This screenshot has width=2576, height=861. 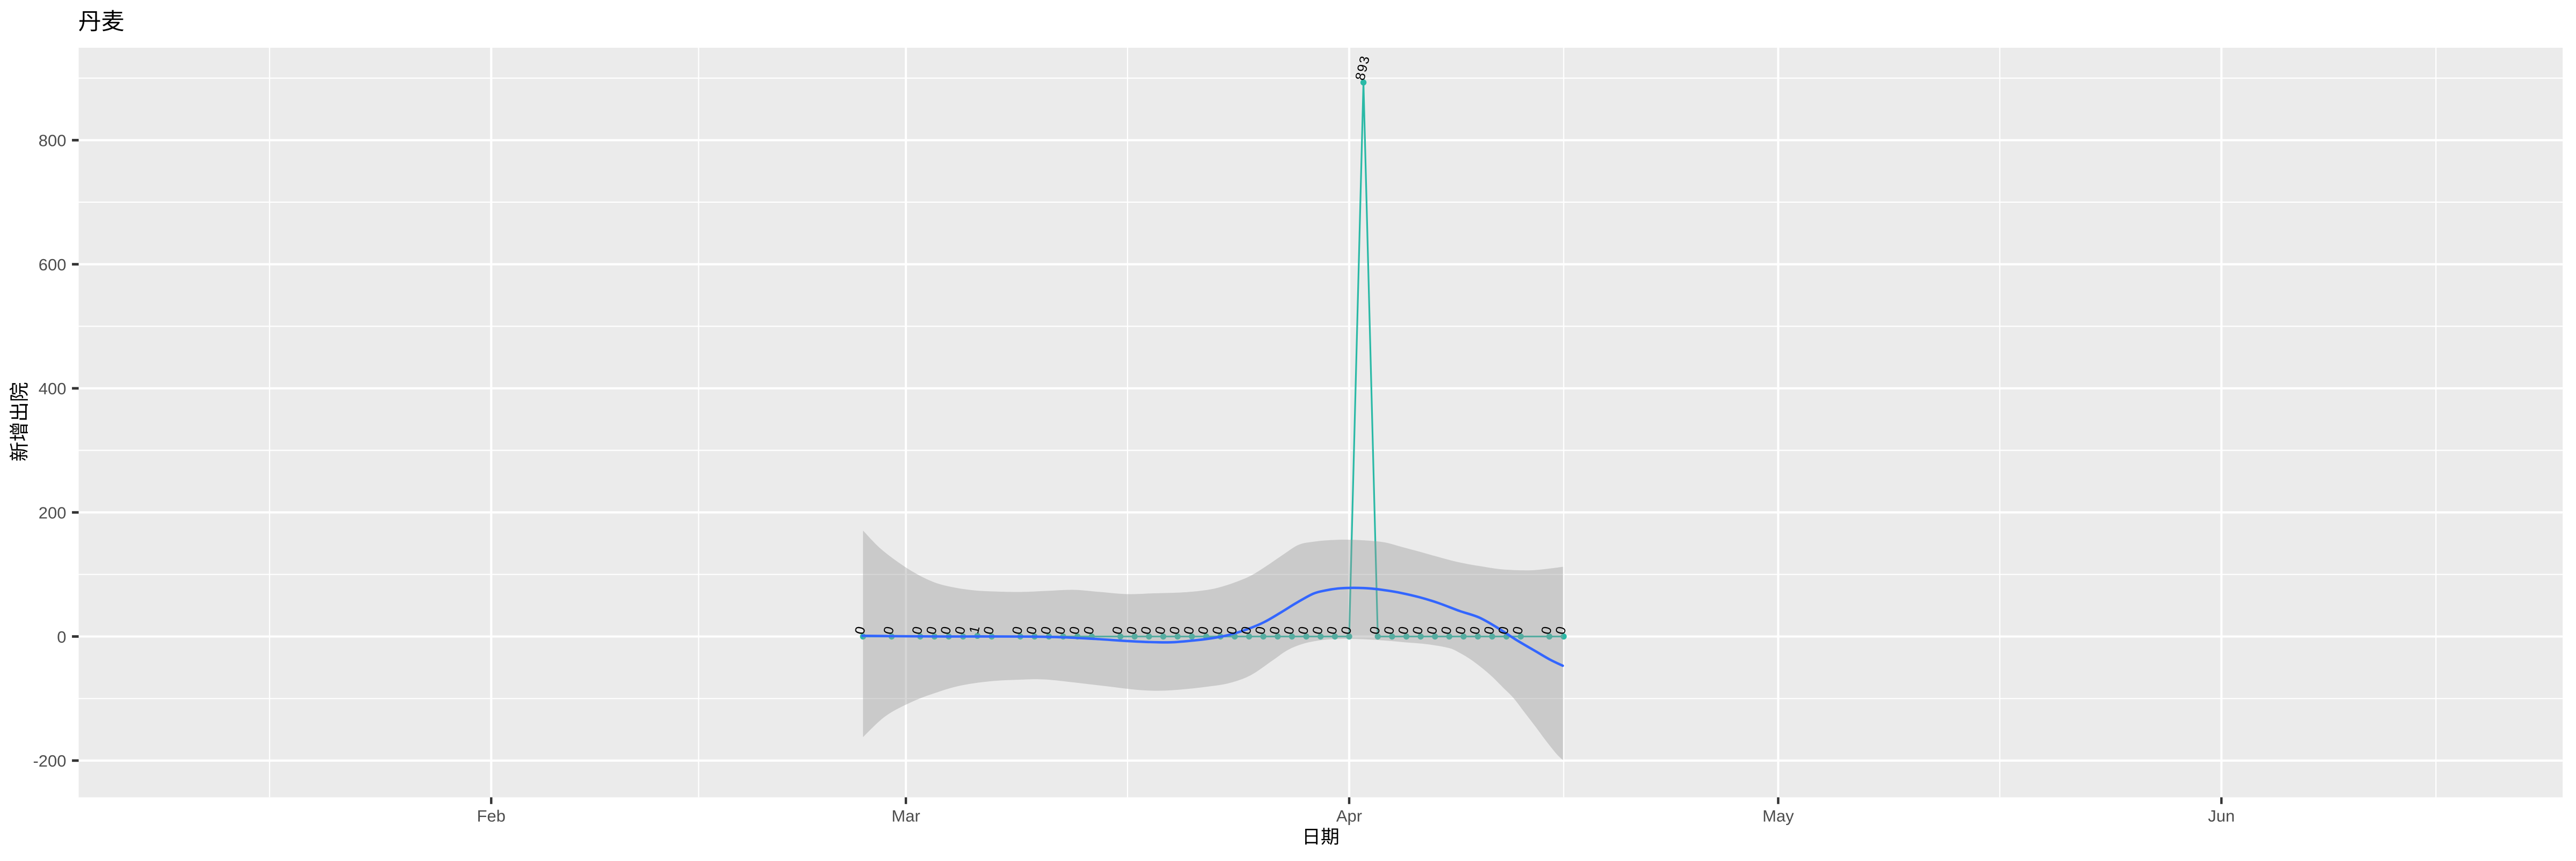 I want to click on svg-text: Apr, so click(x=1349, y=816).